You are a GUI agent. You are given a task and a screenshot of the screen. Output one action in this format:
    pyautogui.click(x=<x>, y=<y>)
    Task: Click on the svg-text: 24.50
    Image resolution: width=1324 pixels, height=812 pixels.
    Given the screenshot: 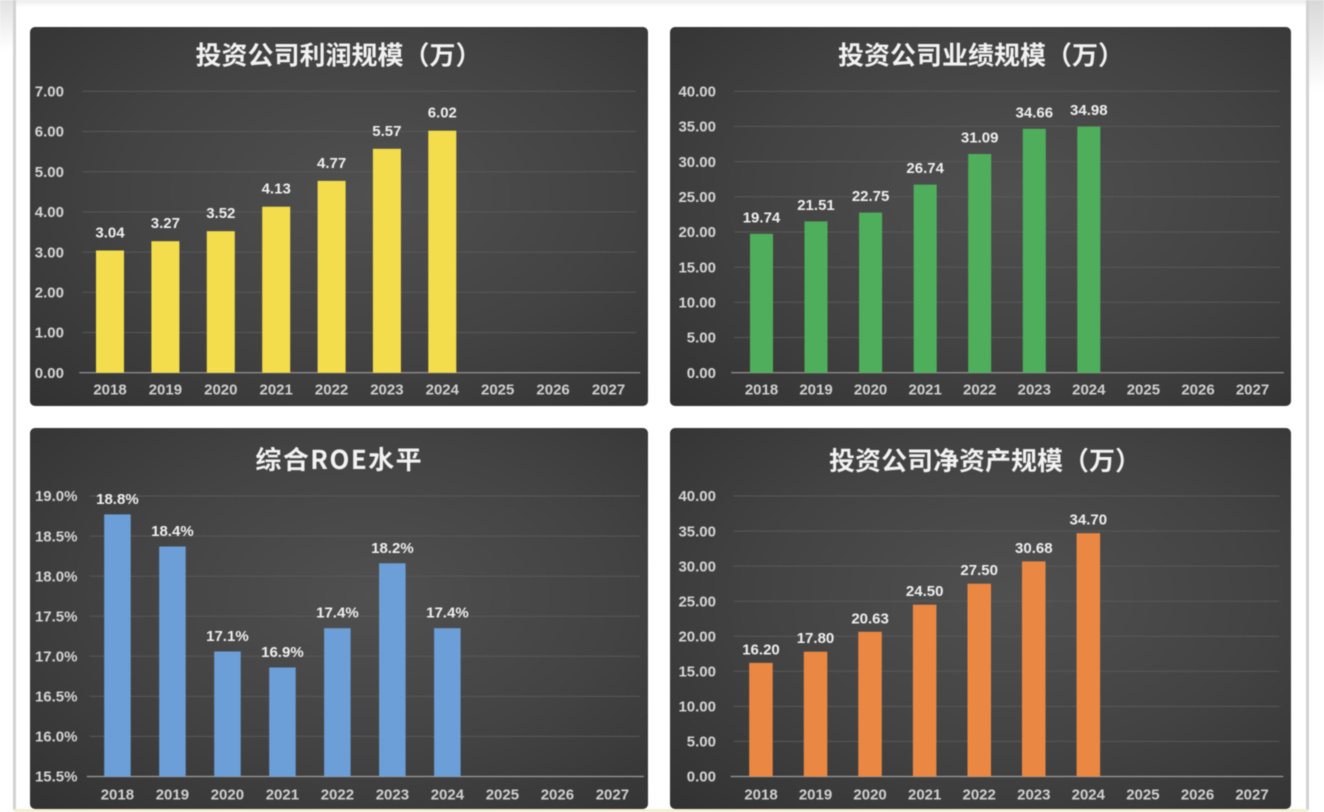 What is the action you would take?
    pyautogui.click(x=925, y=591)
    